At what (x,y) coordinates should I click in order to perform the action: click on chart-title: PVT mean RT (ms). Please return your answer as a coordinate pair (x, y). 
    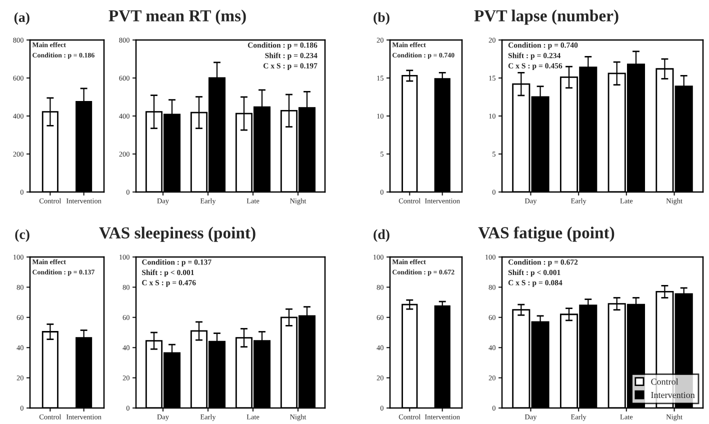
    Looking at the image, I should click on (177, 17).